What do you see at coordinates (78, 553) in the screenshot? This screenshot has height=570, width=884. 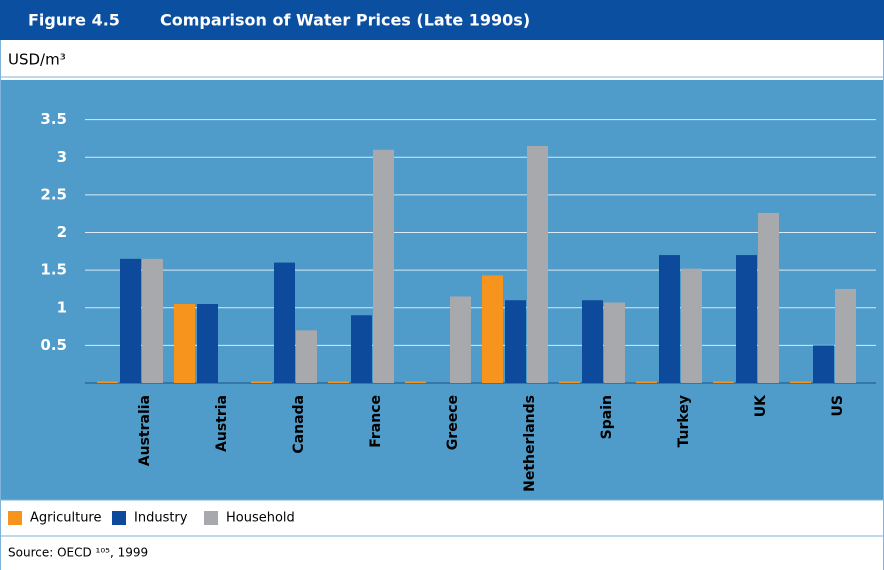 I see `source: Source: OECD ¹⁰⁵, 1999` at bounding box center [78, 553].